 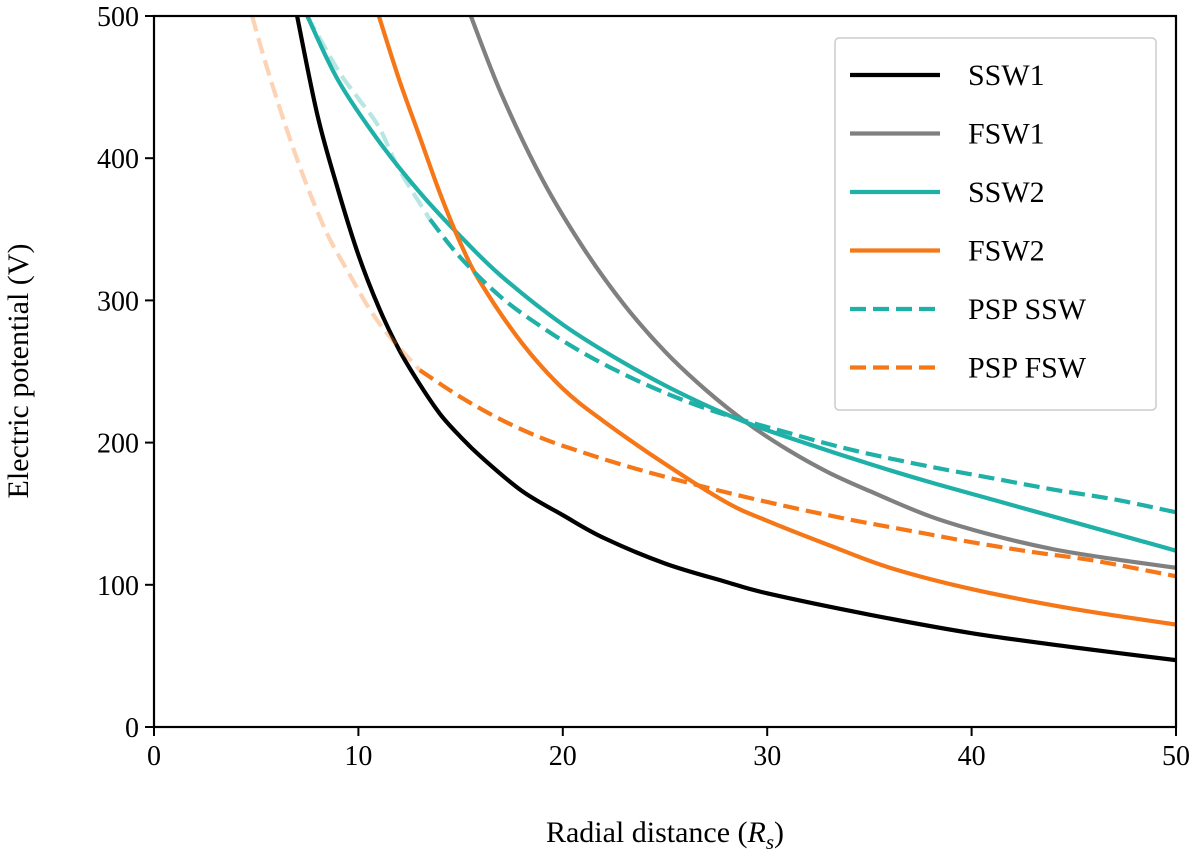 I want to click on legend-box, so click(x=995, y=224).